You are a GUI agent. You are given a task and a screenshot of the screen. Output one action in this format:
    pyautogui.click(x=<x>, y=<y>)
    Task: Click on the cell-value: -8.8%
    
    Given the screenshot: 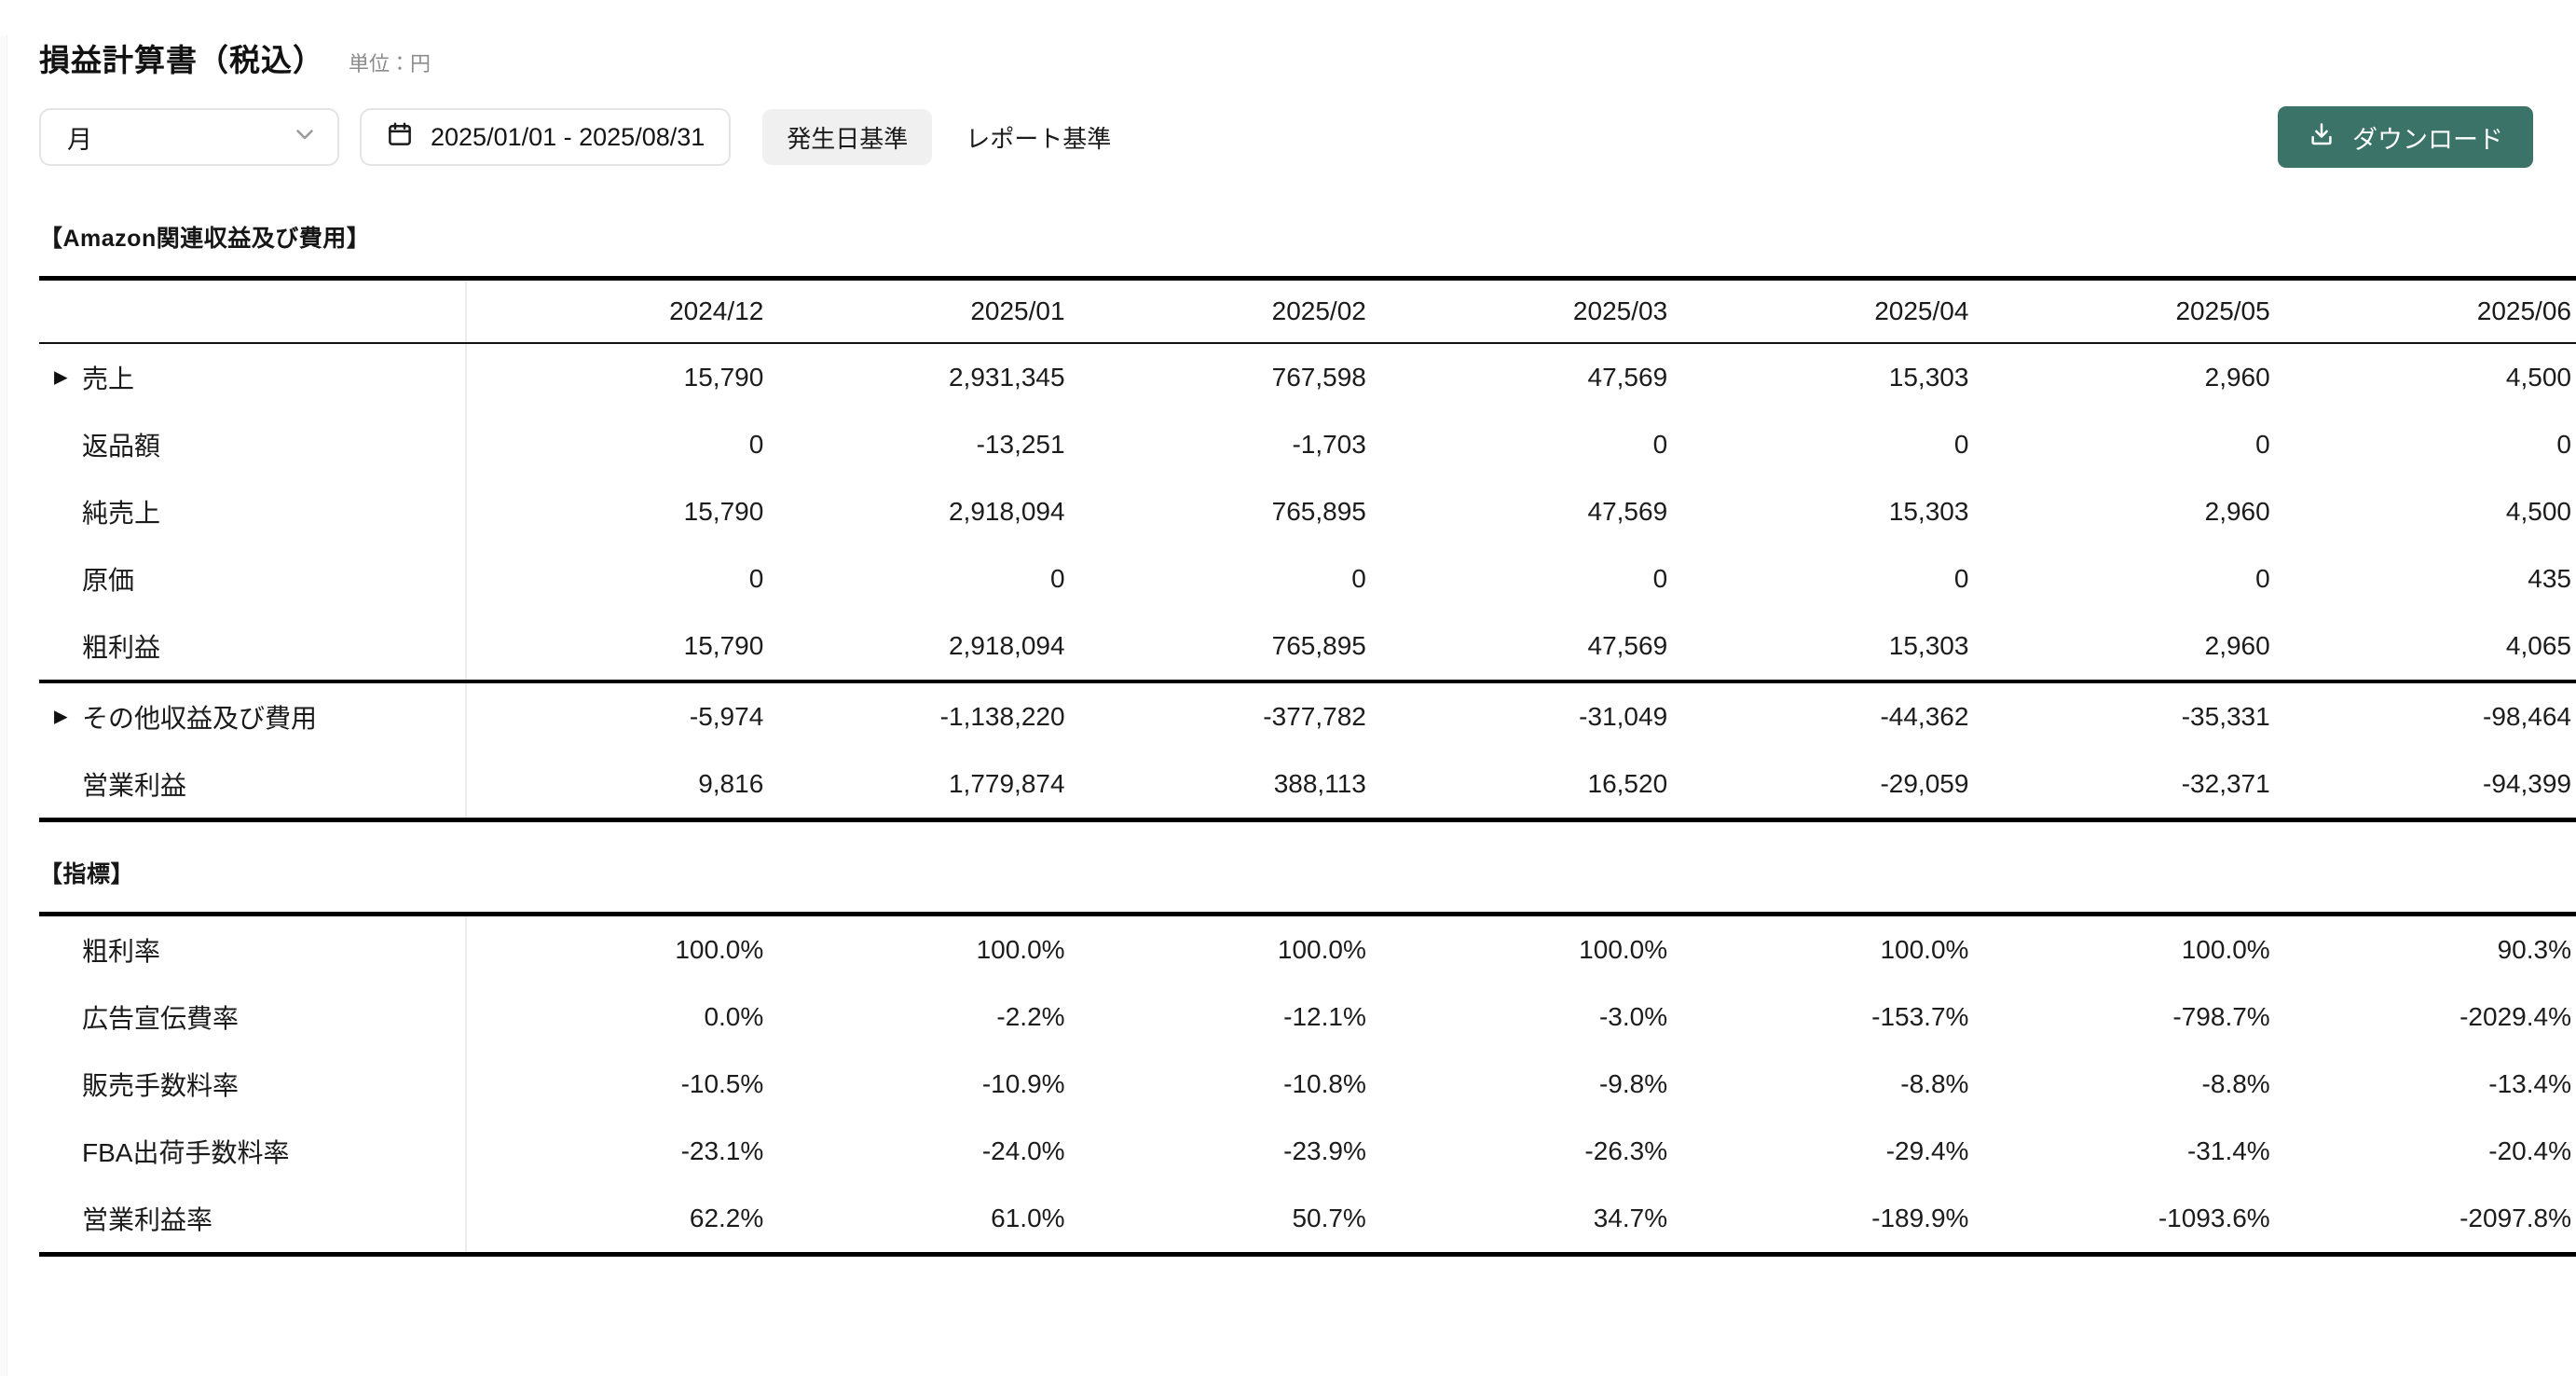 What is the action you would take?
    pyautogui.click(x=2235, y=1083)
    